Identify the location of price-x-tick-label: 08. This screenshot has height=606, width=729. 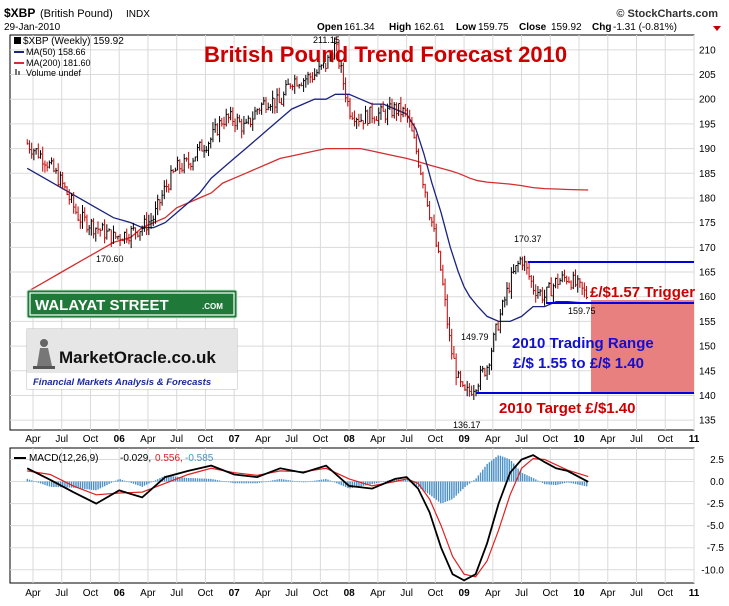
(350, 439).